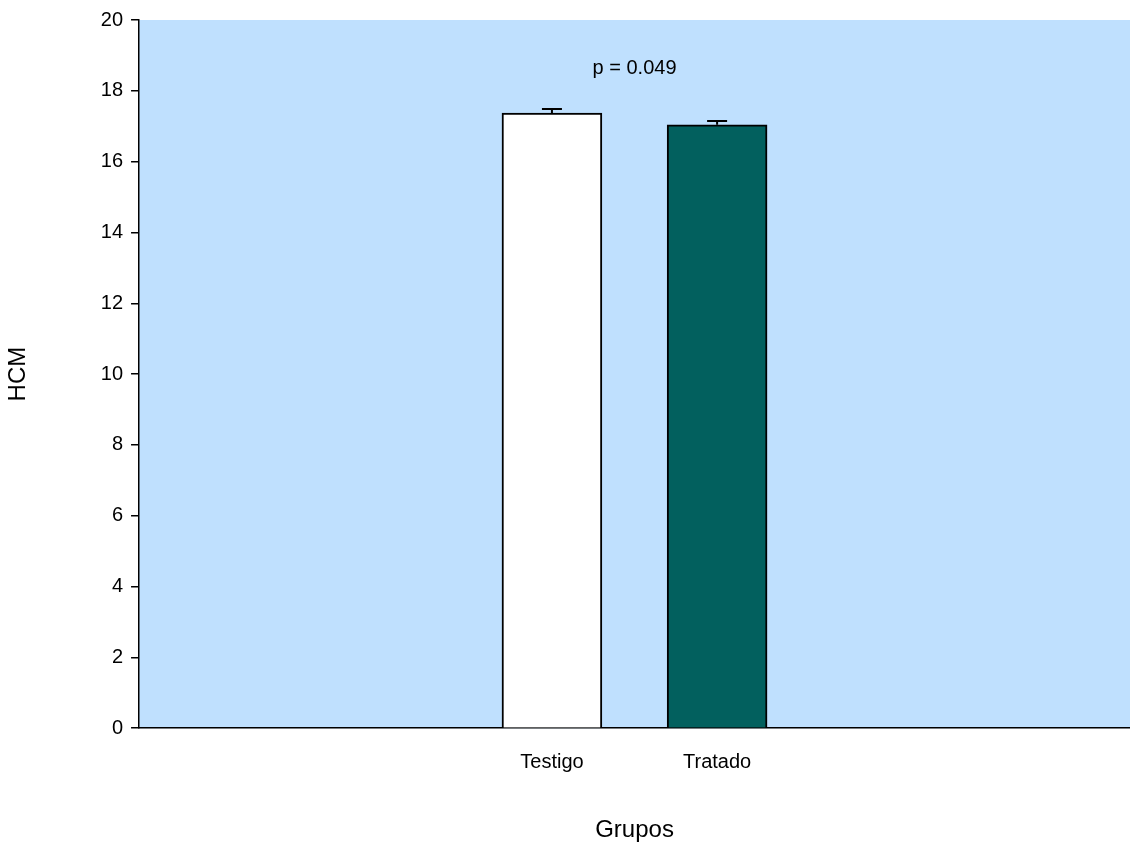 Image resolution: width=1130 pixels, height=859 pixels. What do you see at coordinates (112, 372) in the screenshot?
I see `y-tick-label: 10` at bounding box center [112, 372].